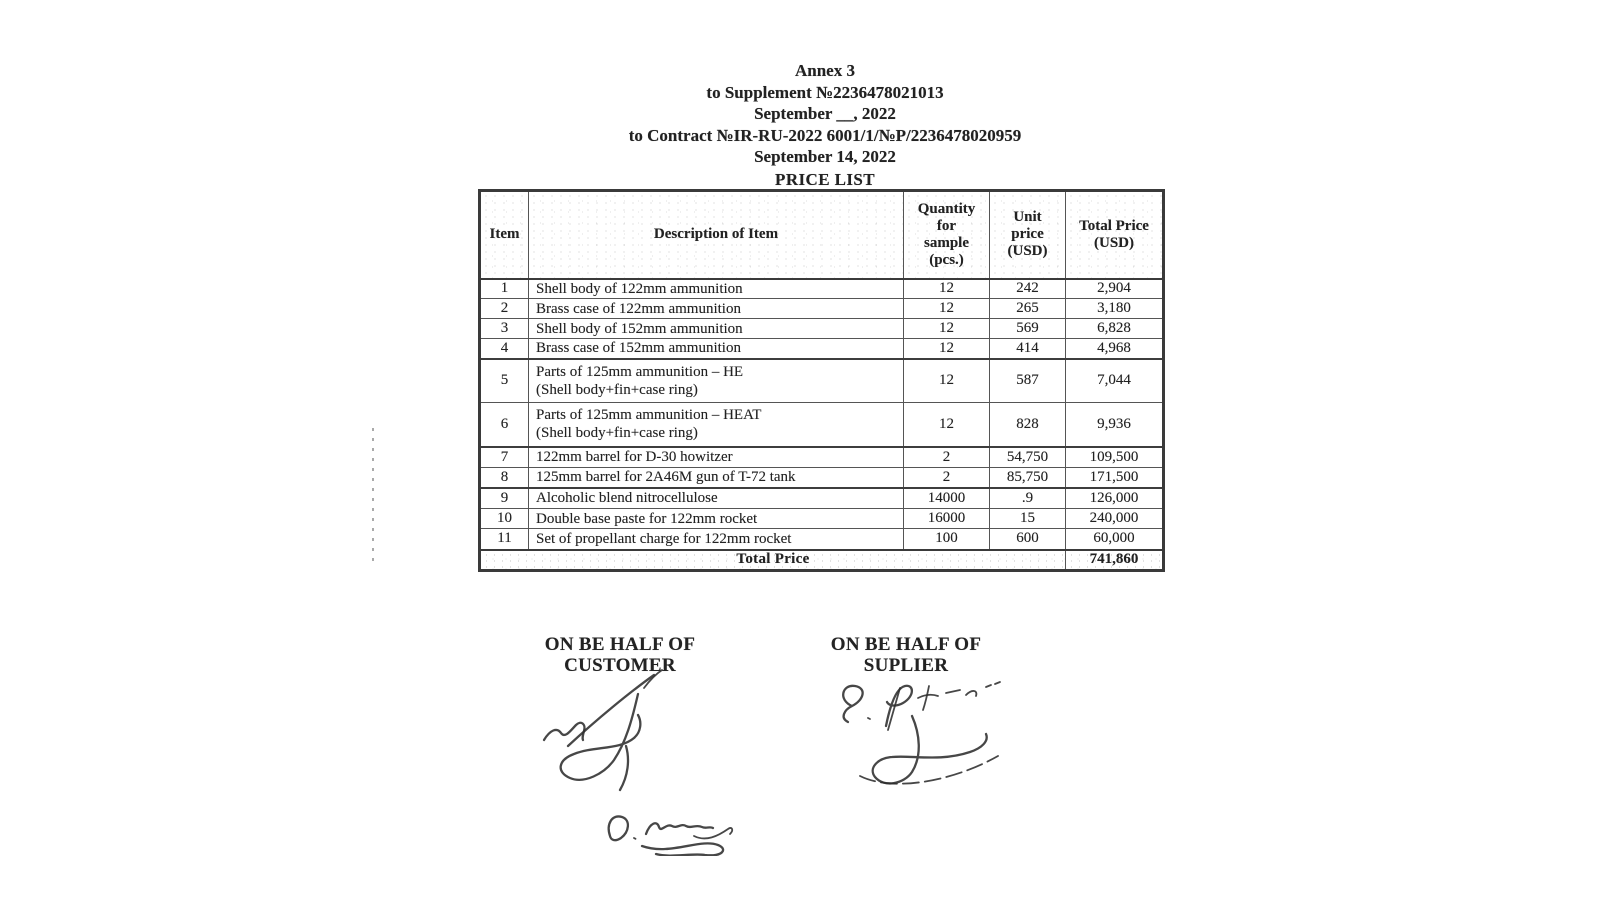 The width and height of the screenshot is (1600, 900). I want to click on cell-unit-price: .9, so click(1027, 498).